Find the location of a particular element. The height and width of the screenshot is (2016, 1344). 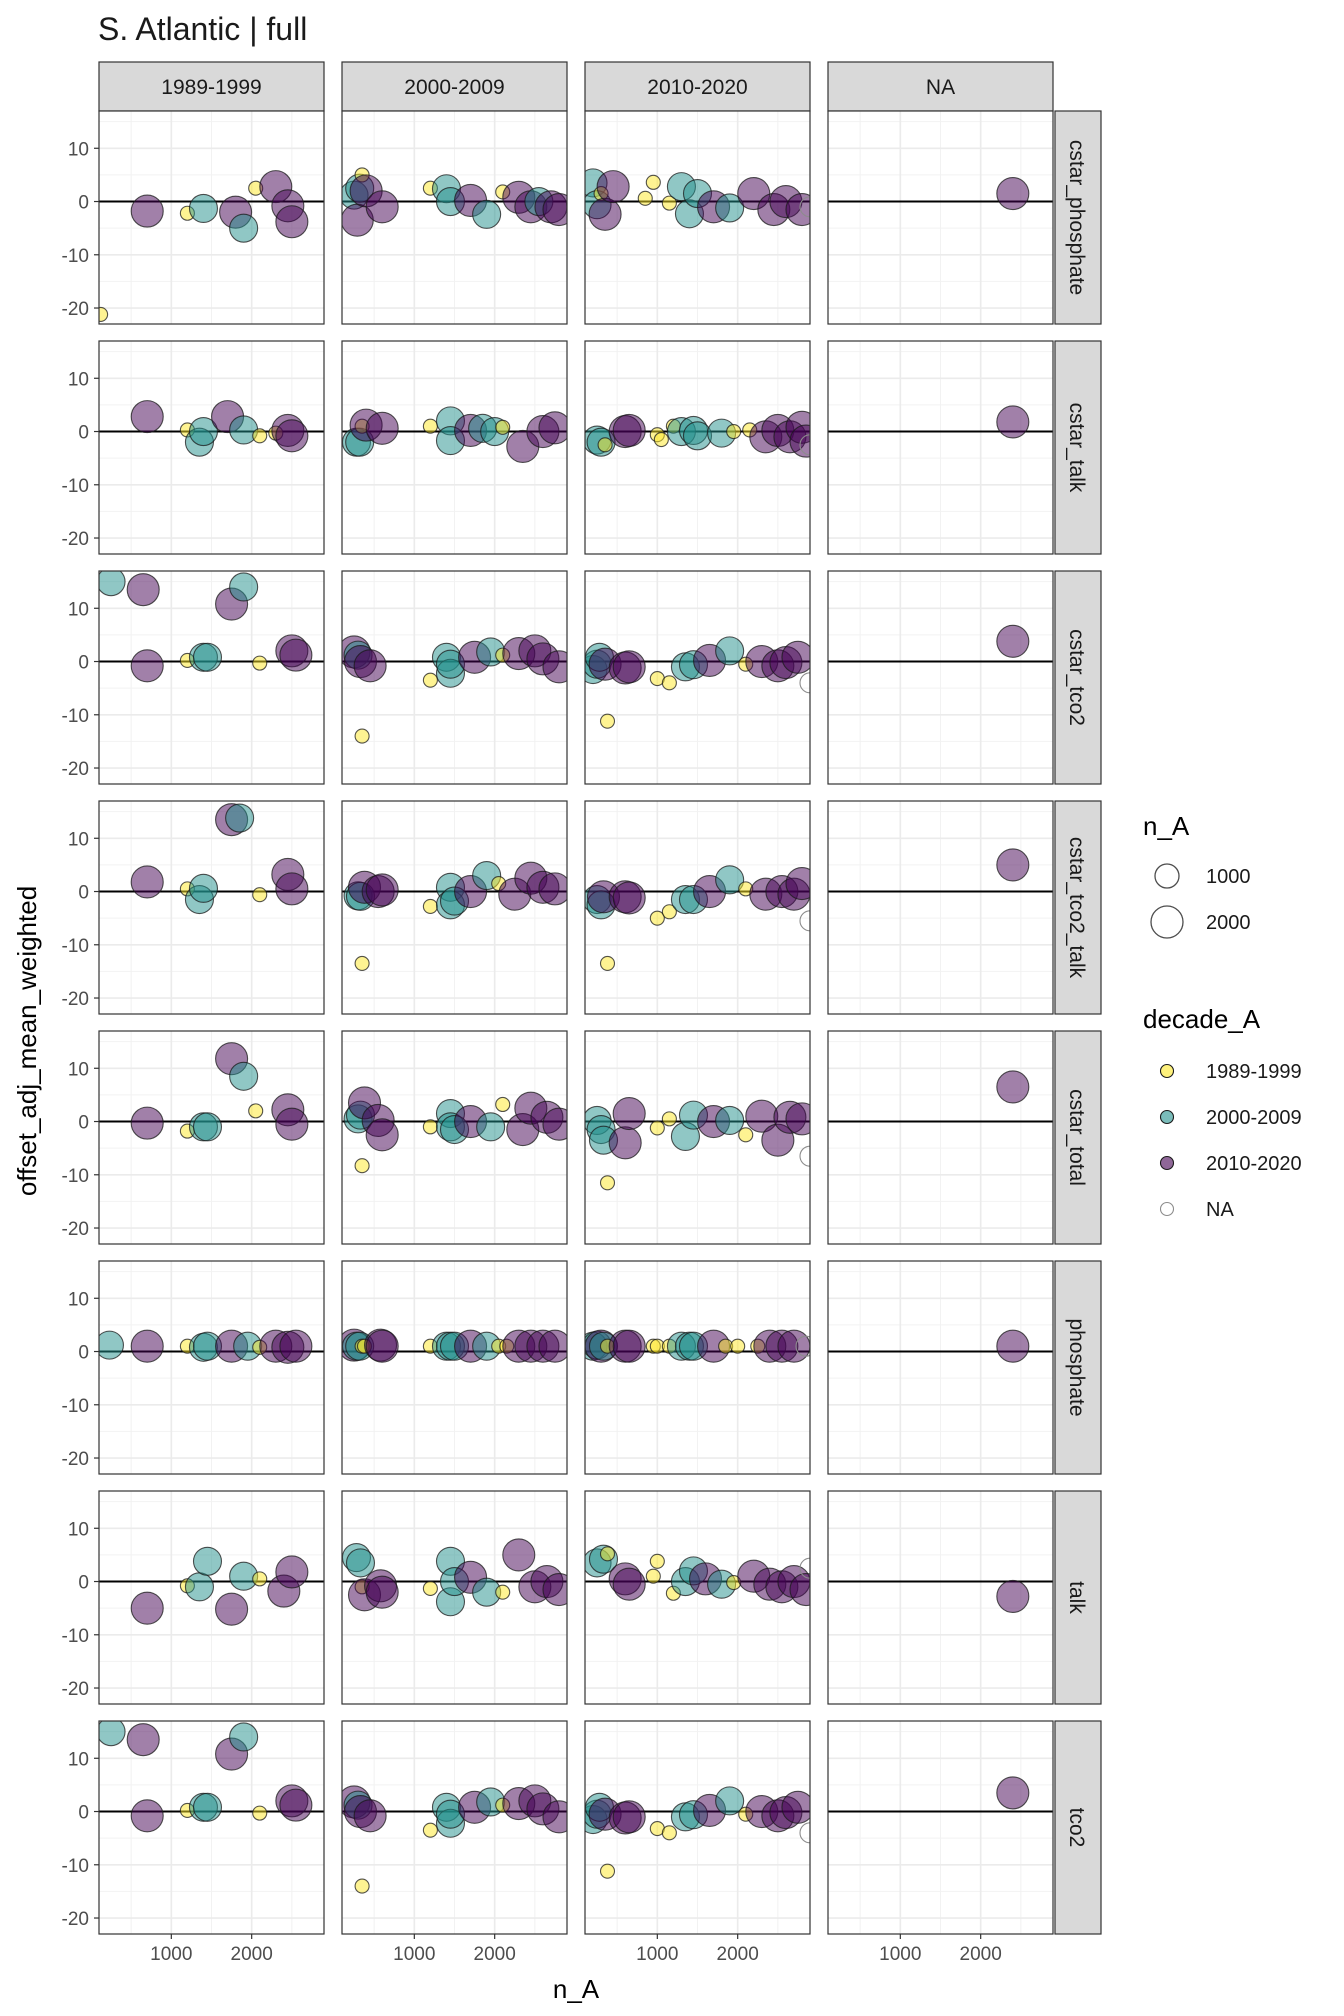

column-strip: 1989-1999 is located at coordinates (211, 86).